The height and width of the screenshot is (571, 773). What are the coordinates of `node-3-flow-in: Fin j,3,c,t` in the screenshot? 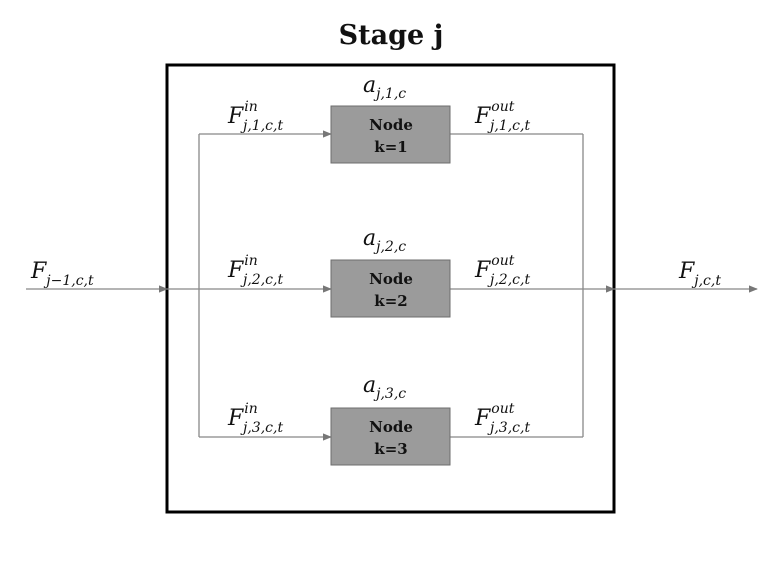 It's located at (255, 418).